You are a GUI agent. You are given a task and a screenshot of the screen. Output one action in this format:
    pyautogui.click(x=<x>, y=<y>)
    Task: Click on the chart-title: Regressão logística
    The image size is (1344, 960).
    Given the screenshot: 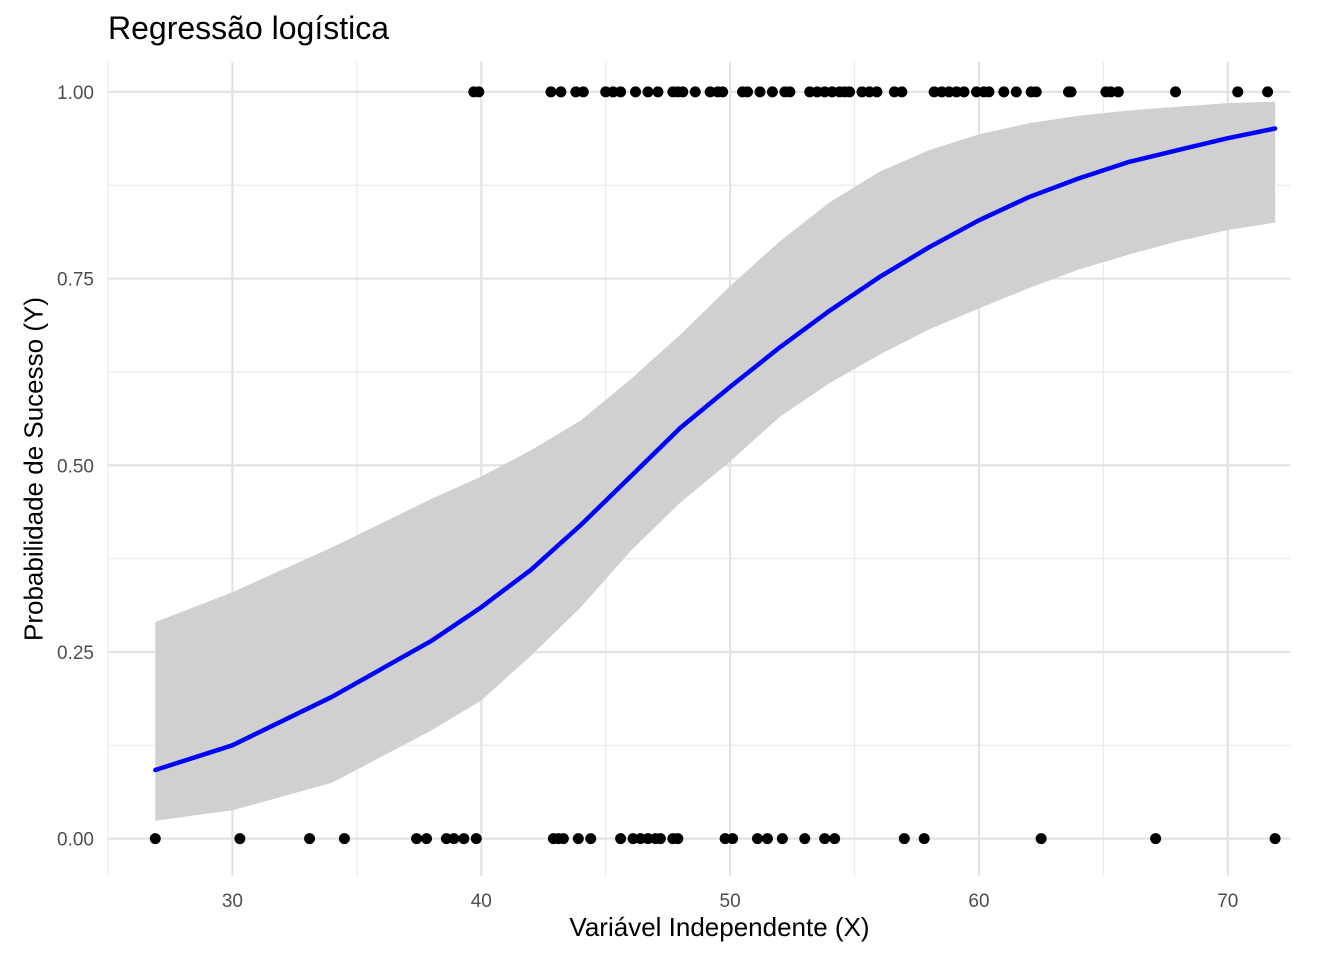 What is the action you would take?
    pyautogui.click(x=249, y=28)
    